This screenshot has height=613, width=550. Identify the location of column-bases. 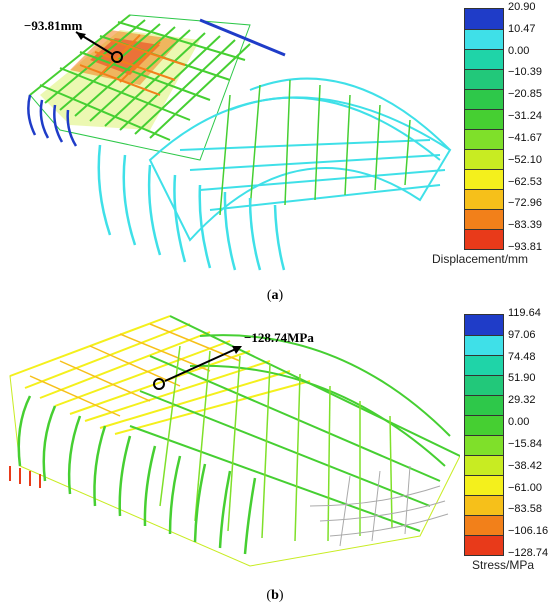
(25, 477).